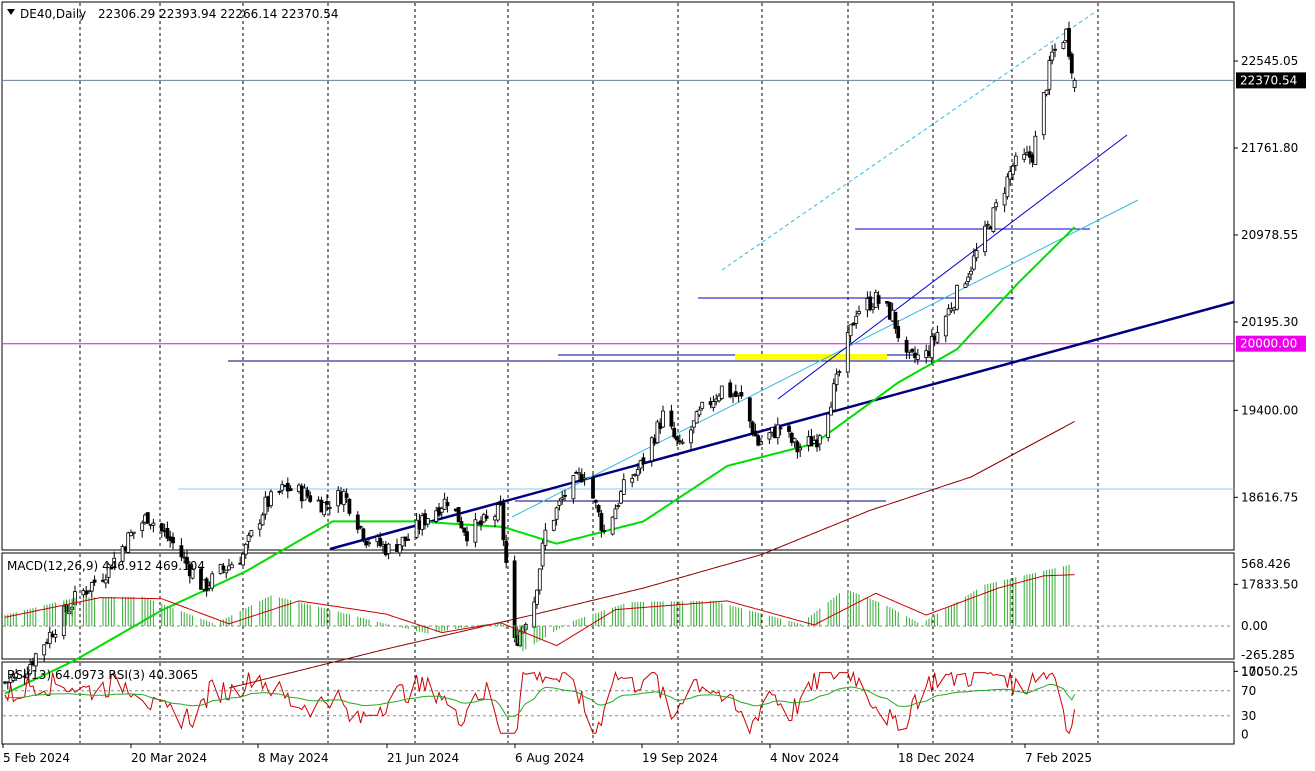 Image resolution: width=1315 pixels, height=771 pixels. I want to click on price-tick-label: 19400.00, so click(1269, 410).